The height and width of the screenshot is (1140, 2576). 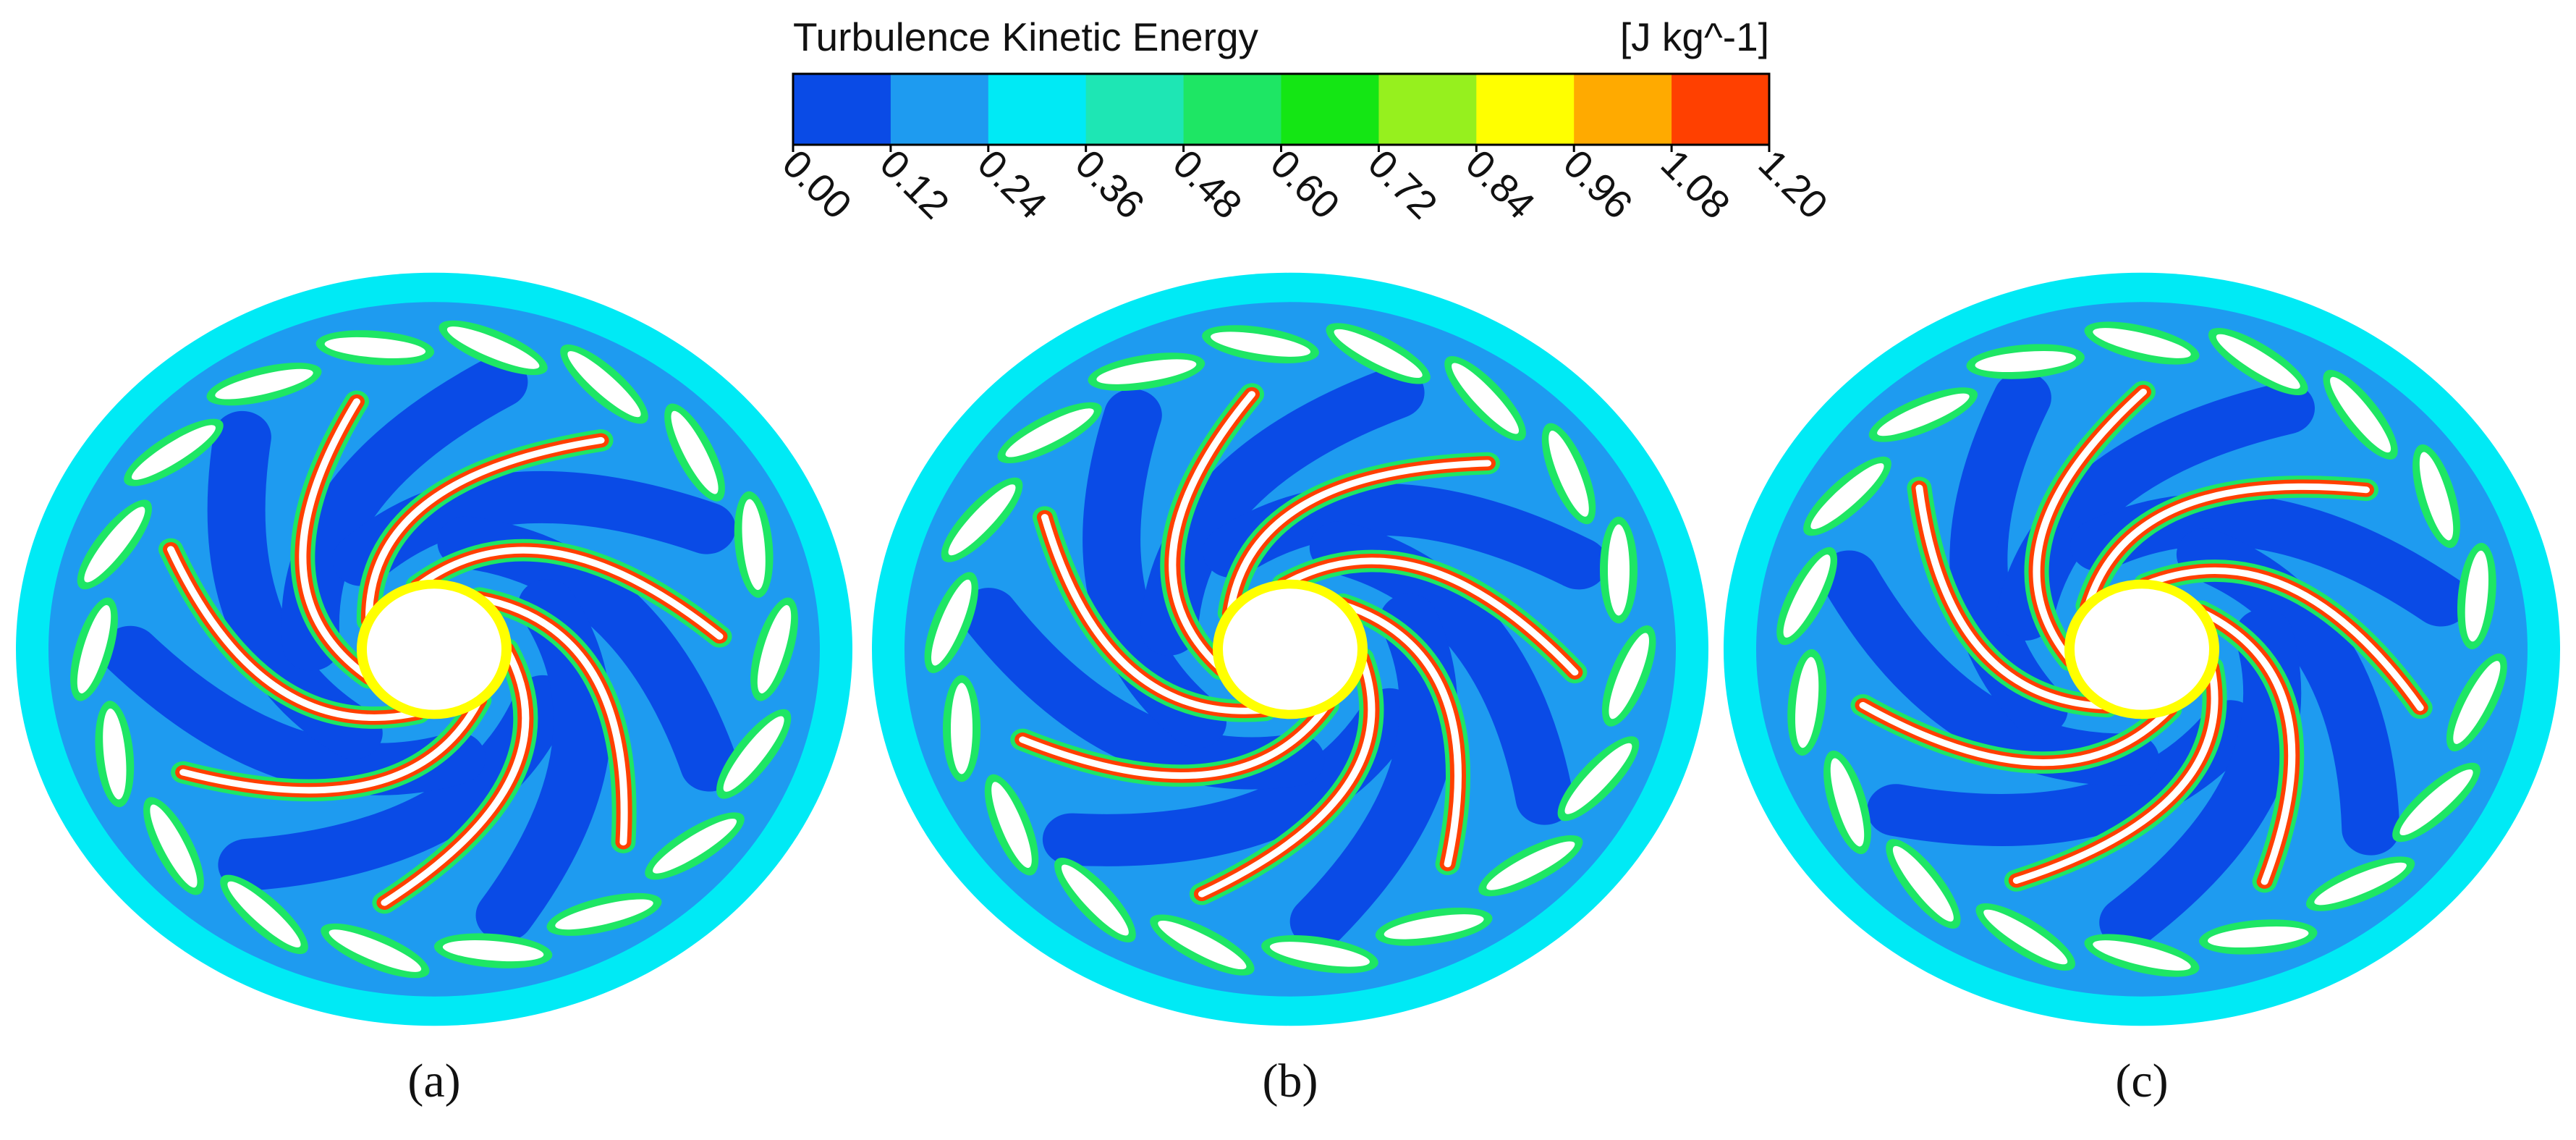 I want to click on colorbar-title: Turbulence Kinetic Energy, so click(x=1026, y=36).